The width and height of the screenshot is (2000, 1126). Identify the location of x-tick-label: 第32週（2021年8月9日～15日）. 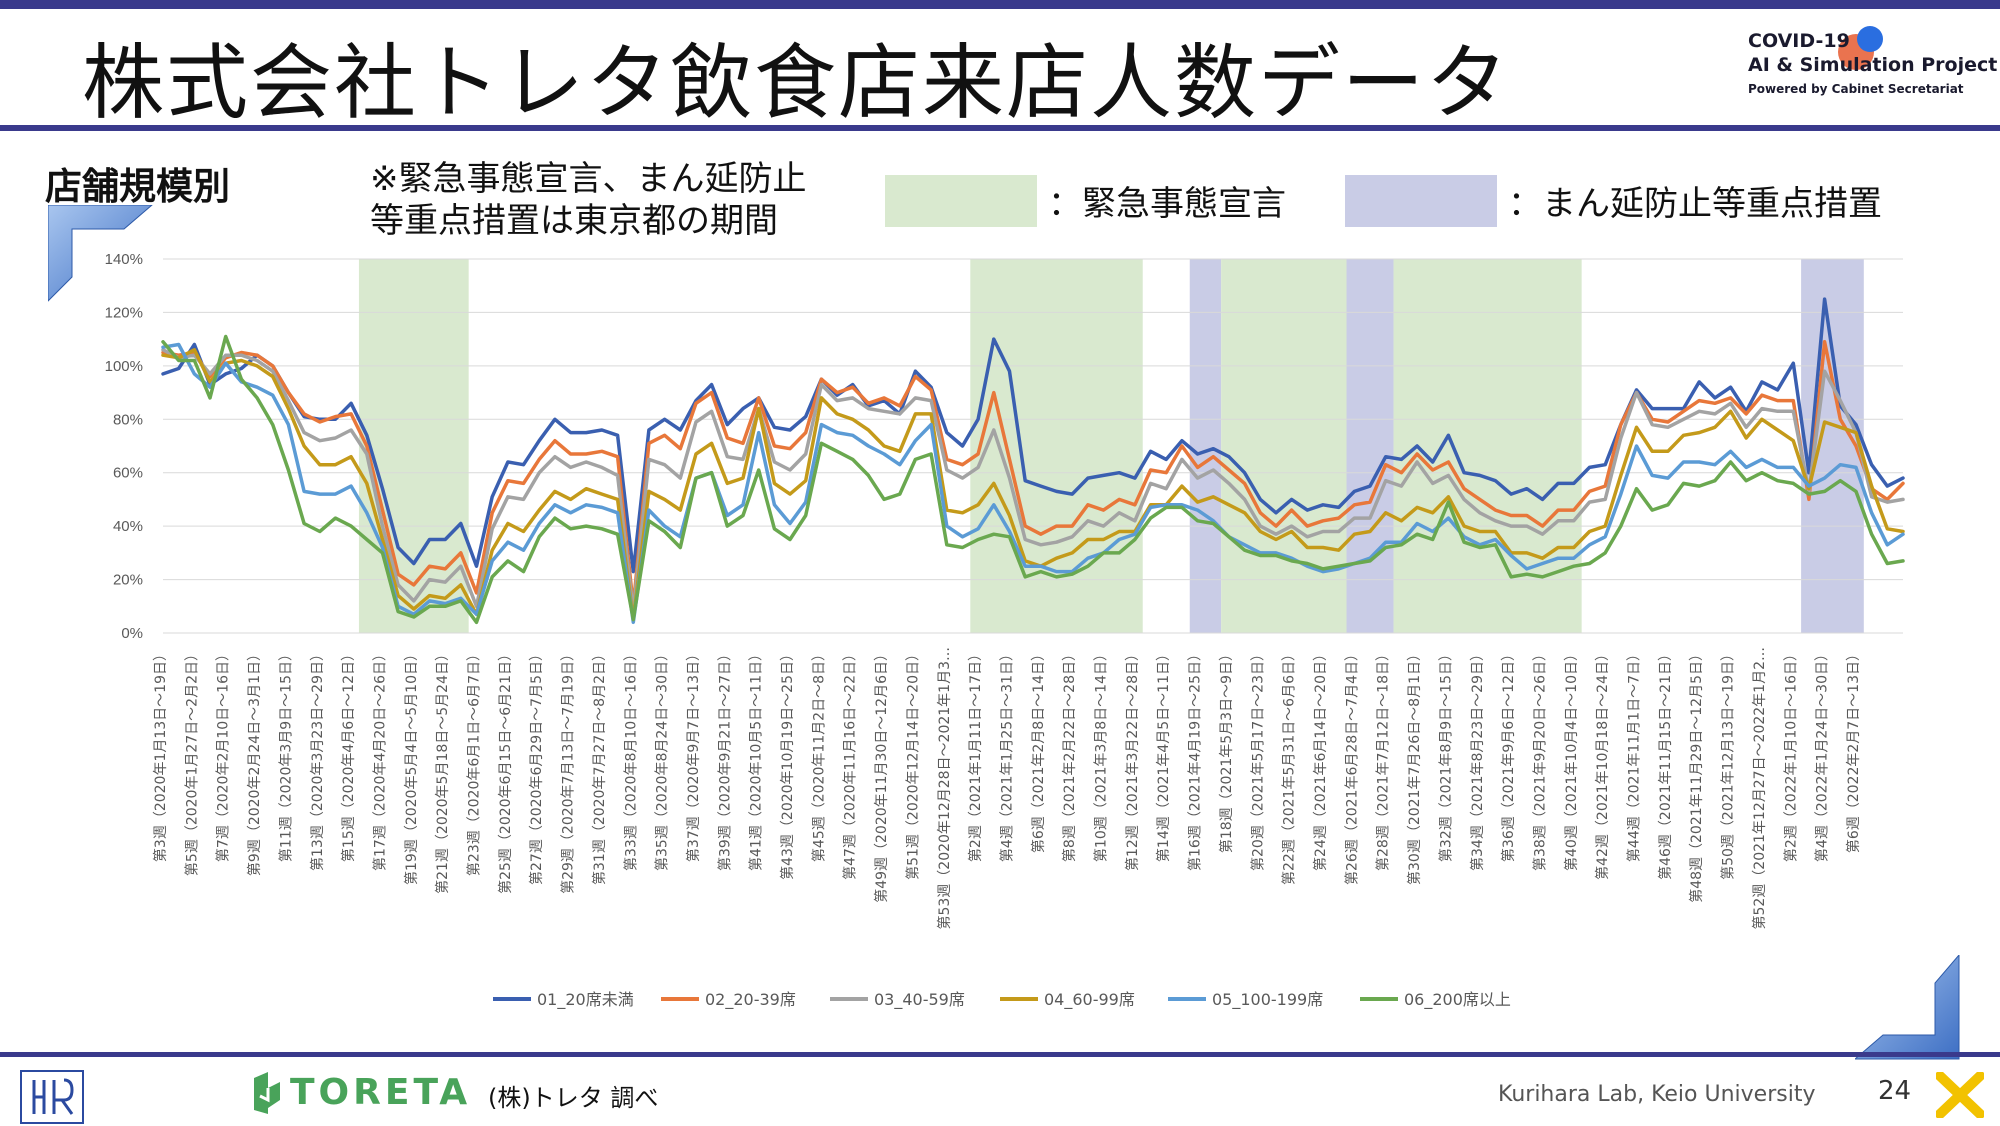
(1445, 754).